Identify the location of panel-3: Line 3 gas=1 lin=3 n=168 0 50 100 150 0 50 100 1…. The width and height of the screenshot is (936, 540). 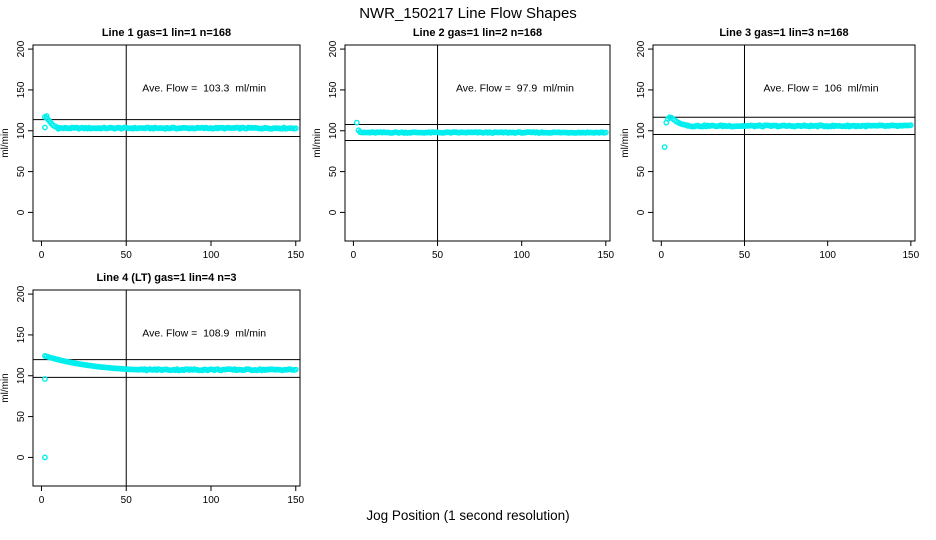
(770, 144).